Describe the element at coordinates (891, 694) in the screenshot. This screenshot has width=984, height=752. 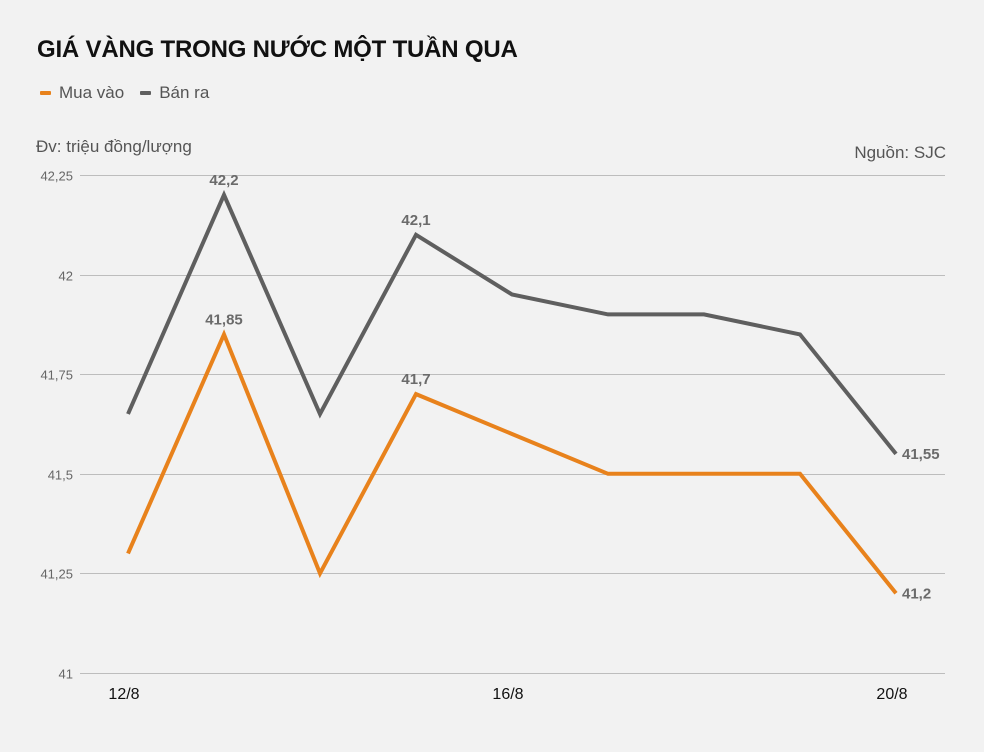
I see `x-tick-label: 20/8` at that location.